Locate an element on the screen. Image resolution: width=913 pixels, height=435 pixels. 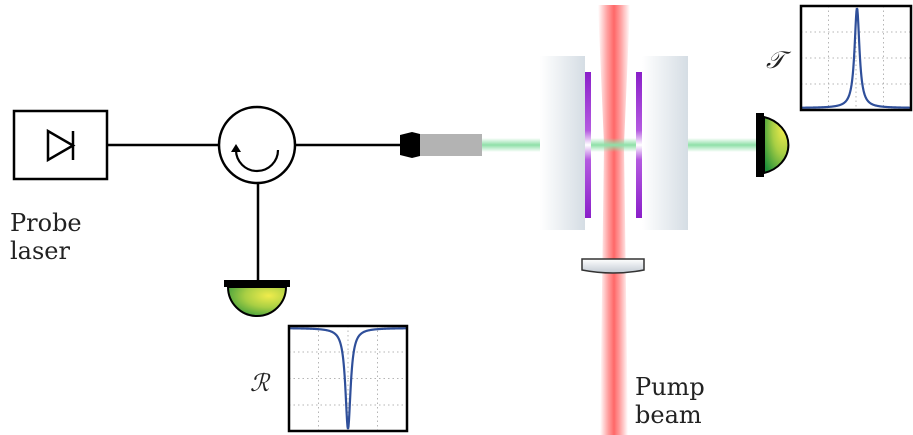
circulator-icon is located at coordinates (257, 145).